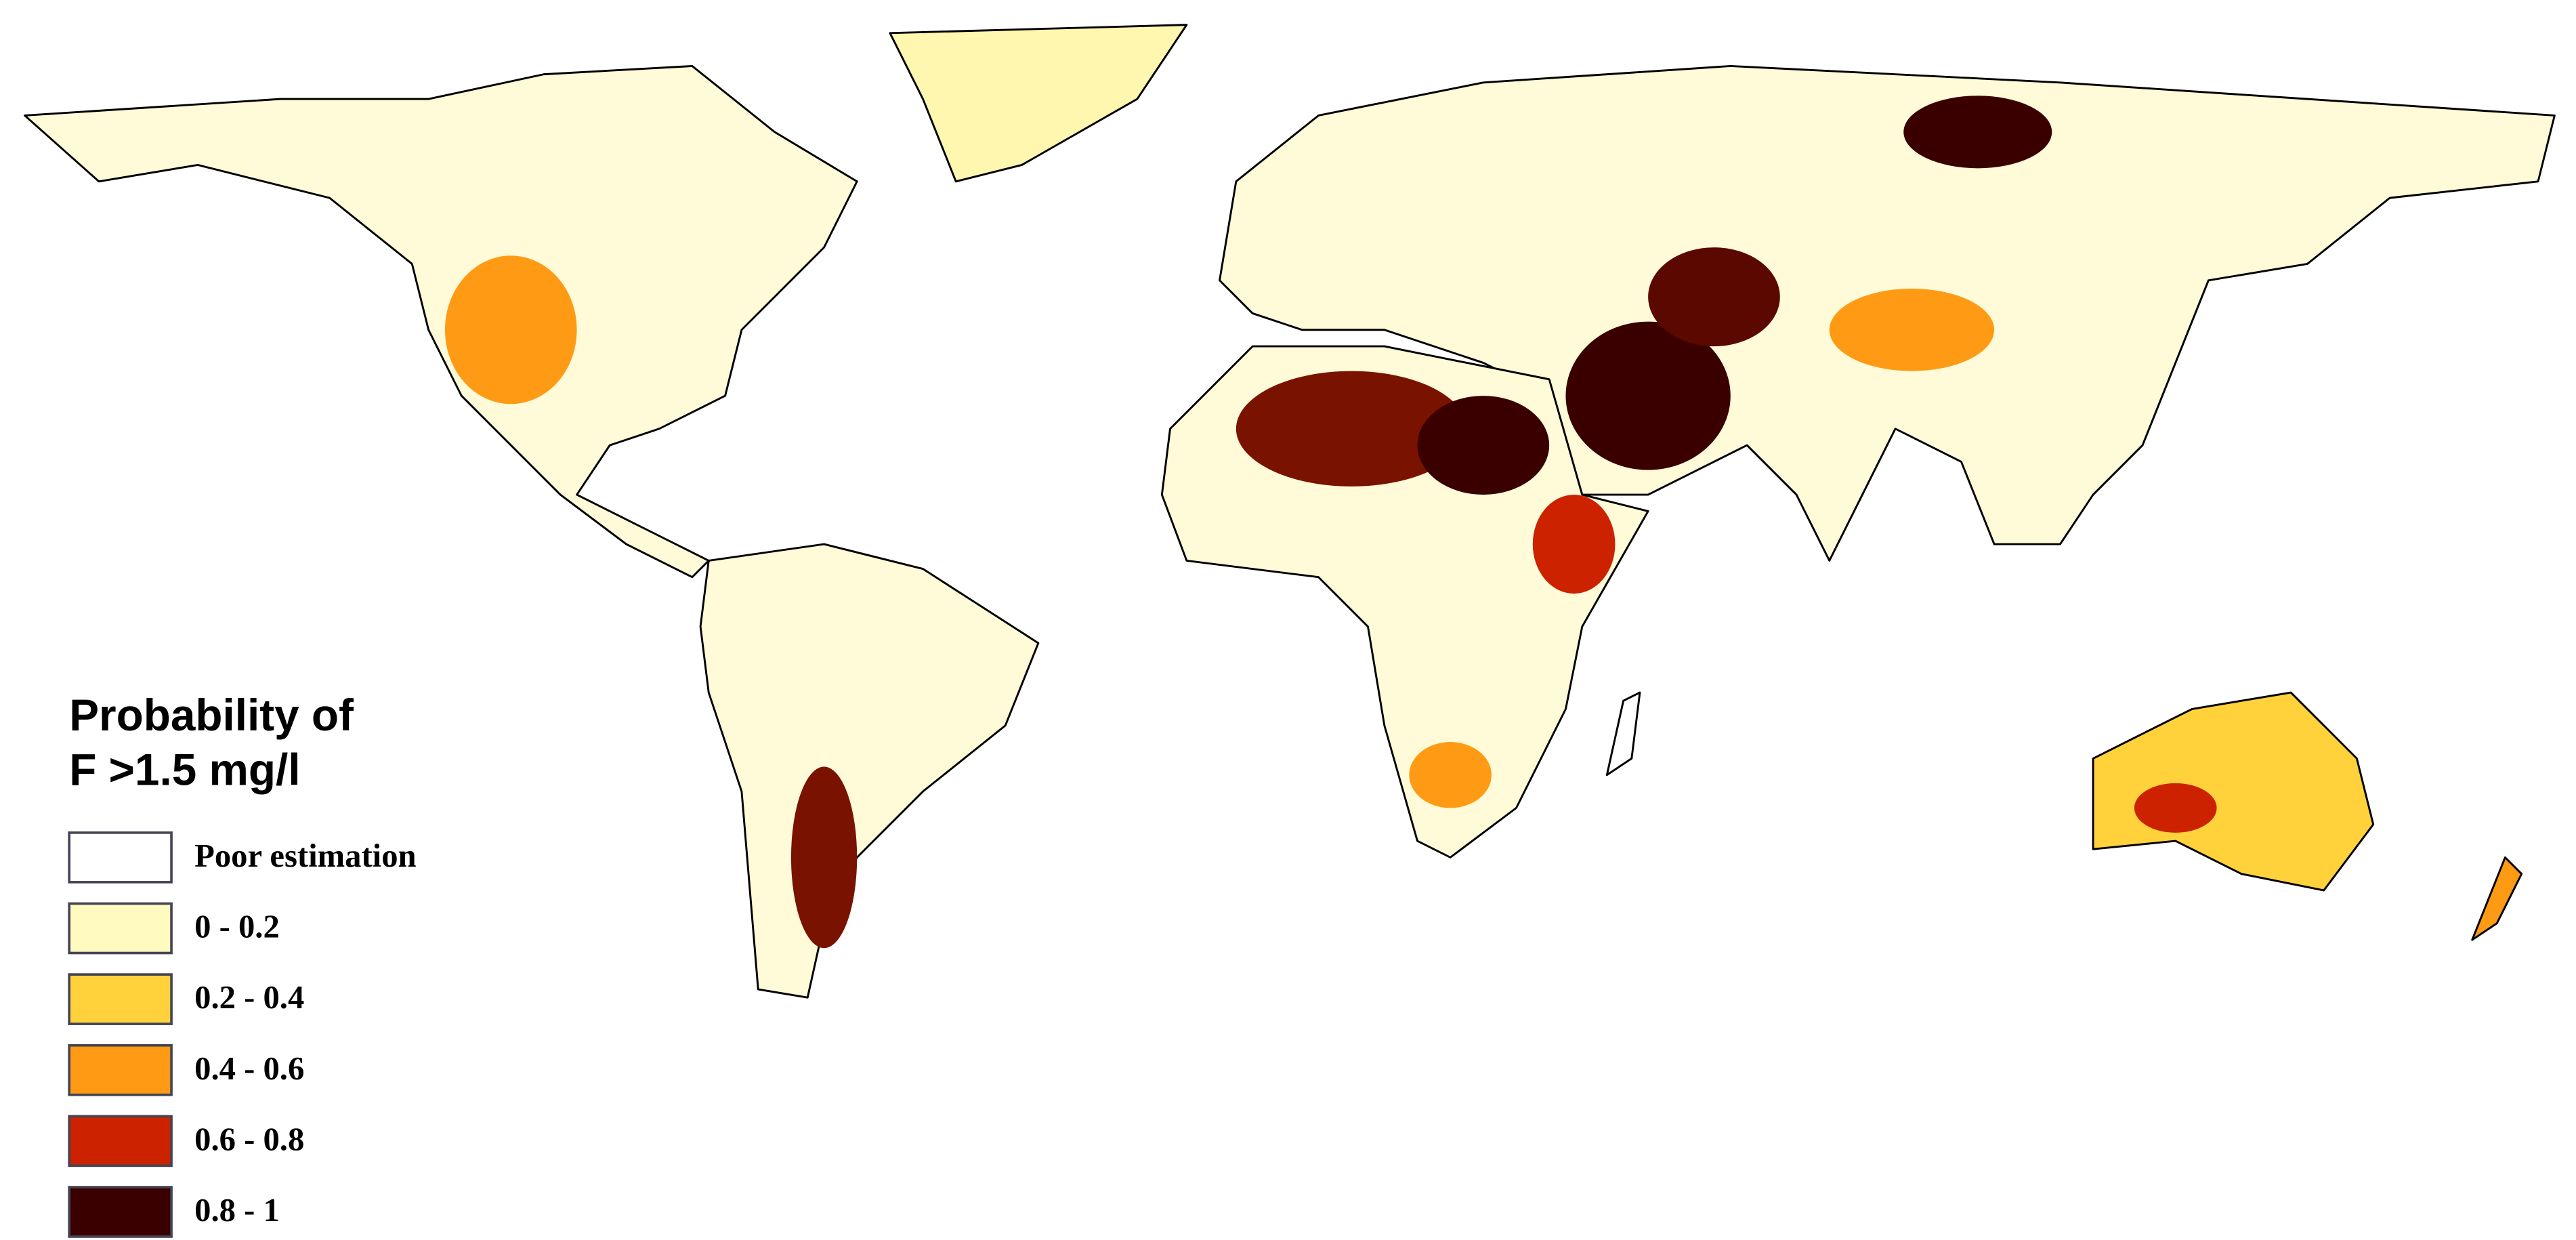 The width and height of the screenshot is (2576, 1240). I want to click on us-hotspot, so click(510, 330).